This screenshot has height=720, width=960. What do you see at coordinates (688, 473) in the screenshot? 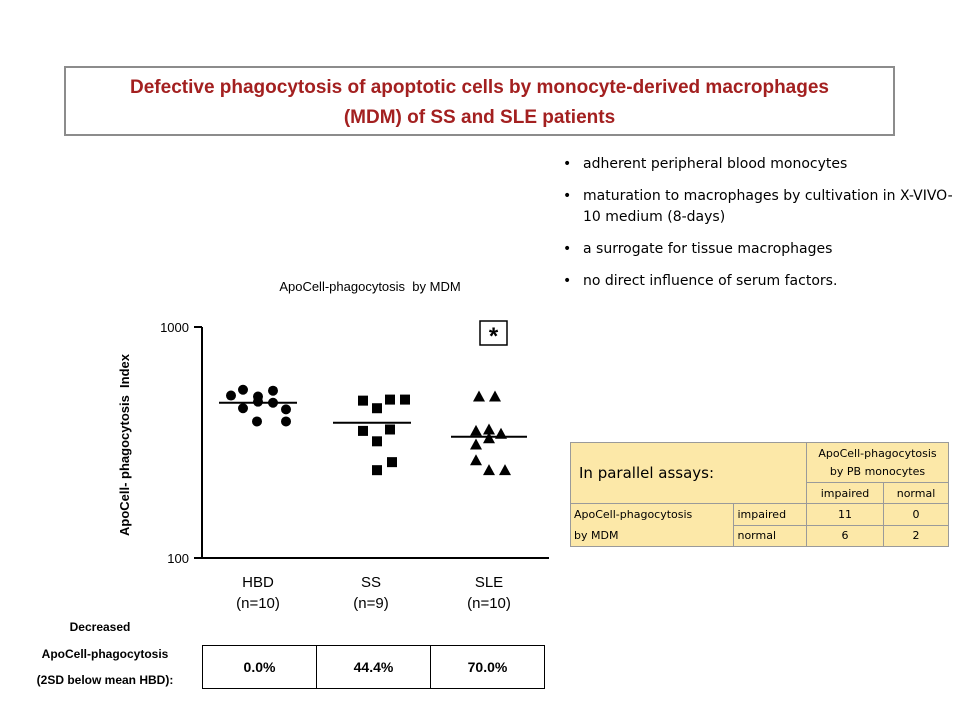
I see `parallel-heading: In parallel assays:` at bounding box center [688, 473].